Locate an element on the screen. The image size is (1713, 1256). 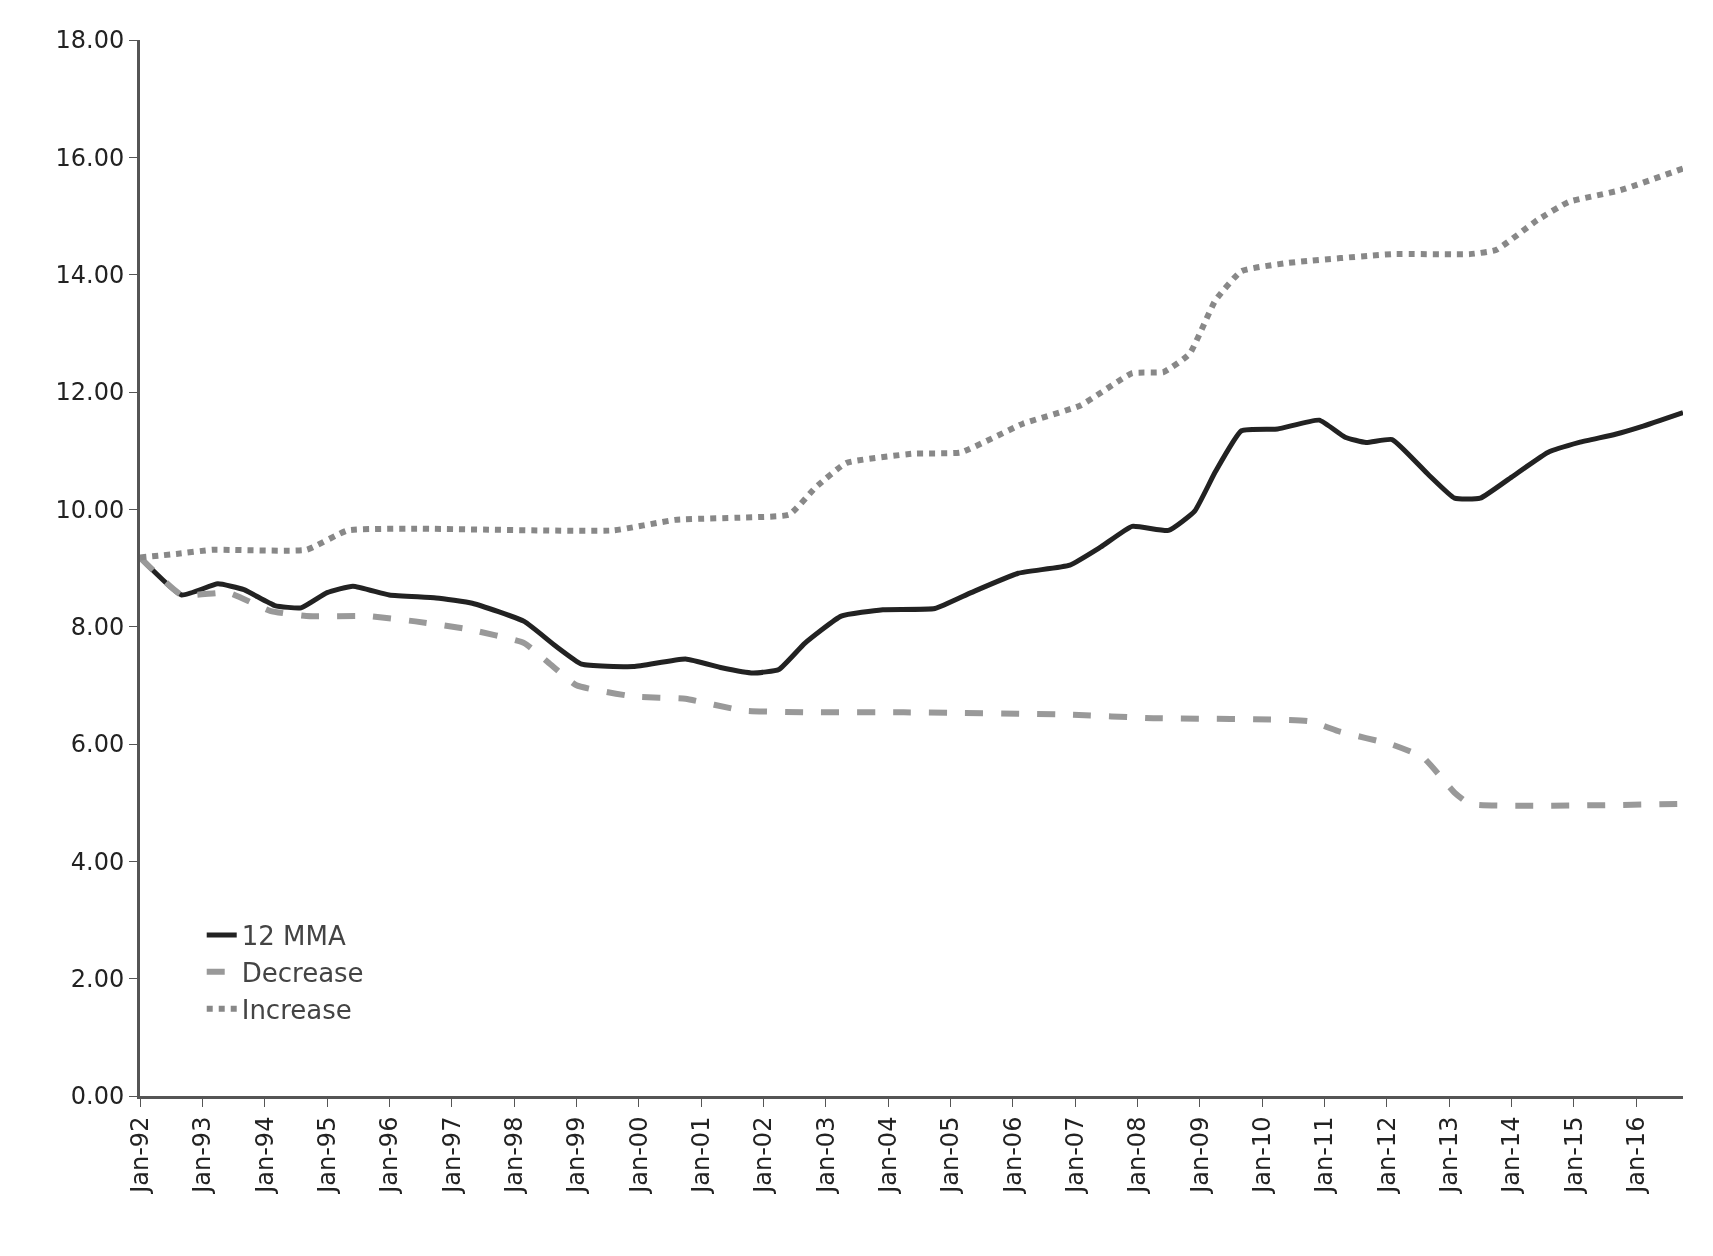
y-tick-label: 4.00 is located at coordinates (97, 861).